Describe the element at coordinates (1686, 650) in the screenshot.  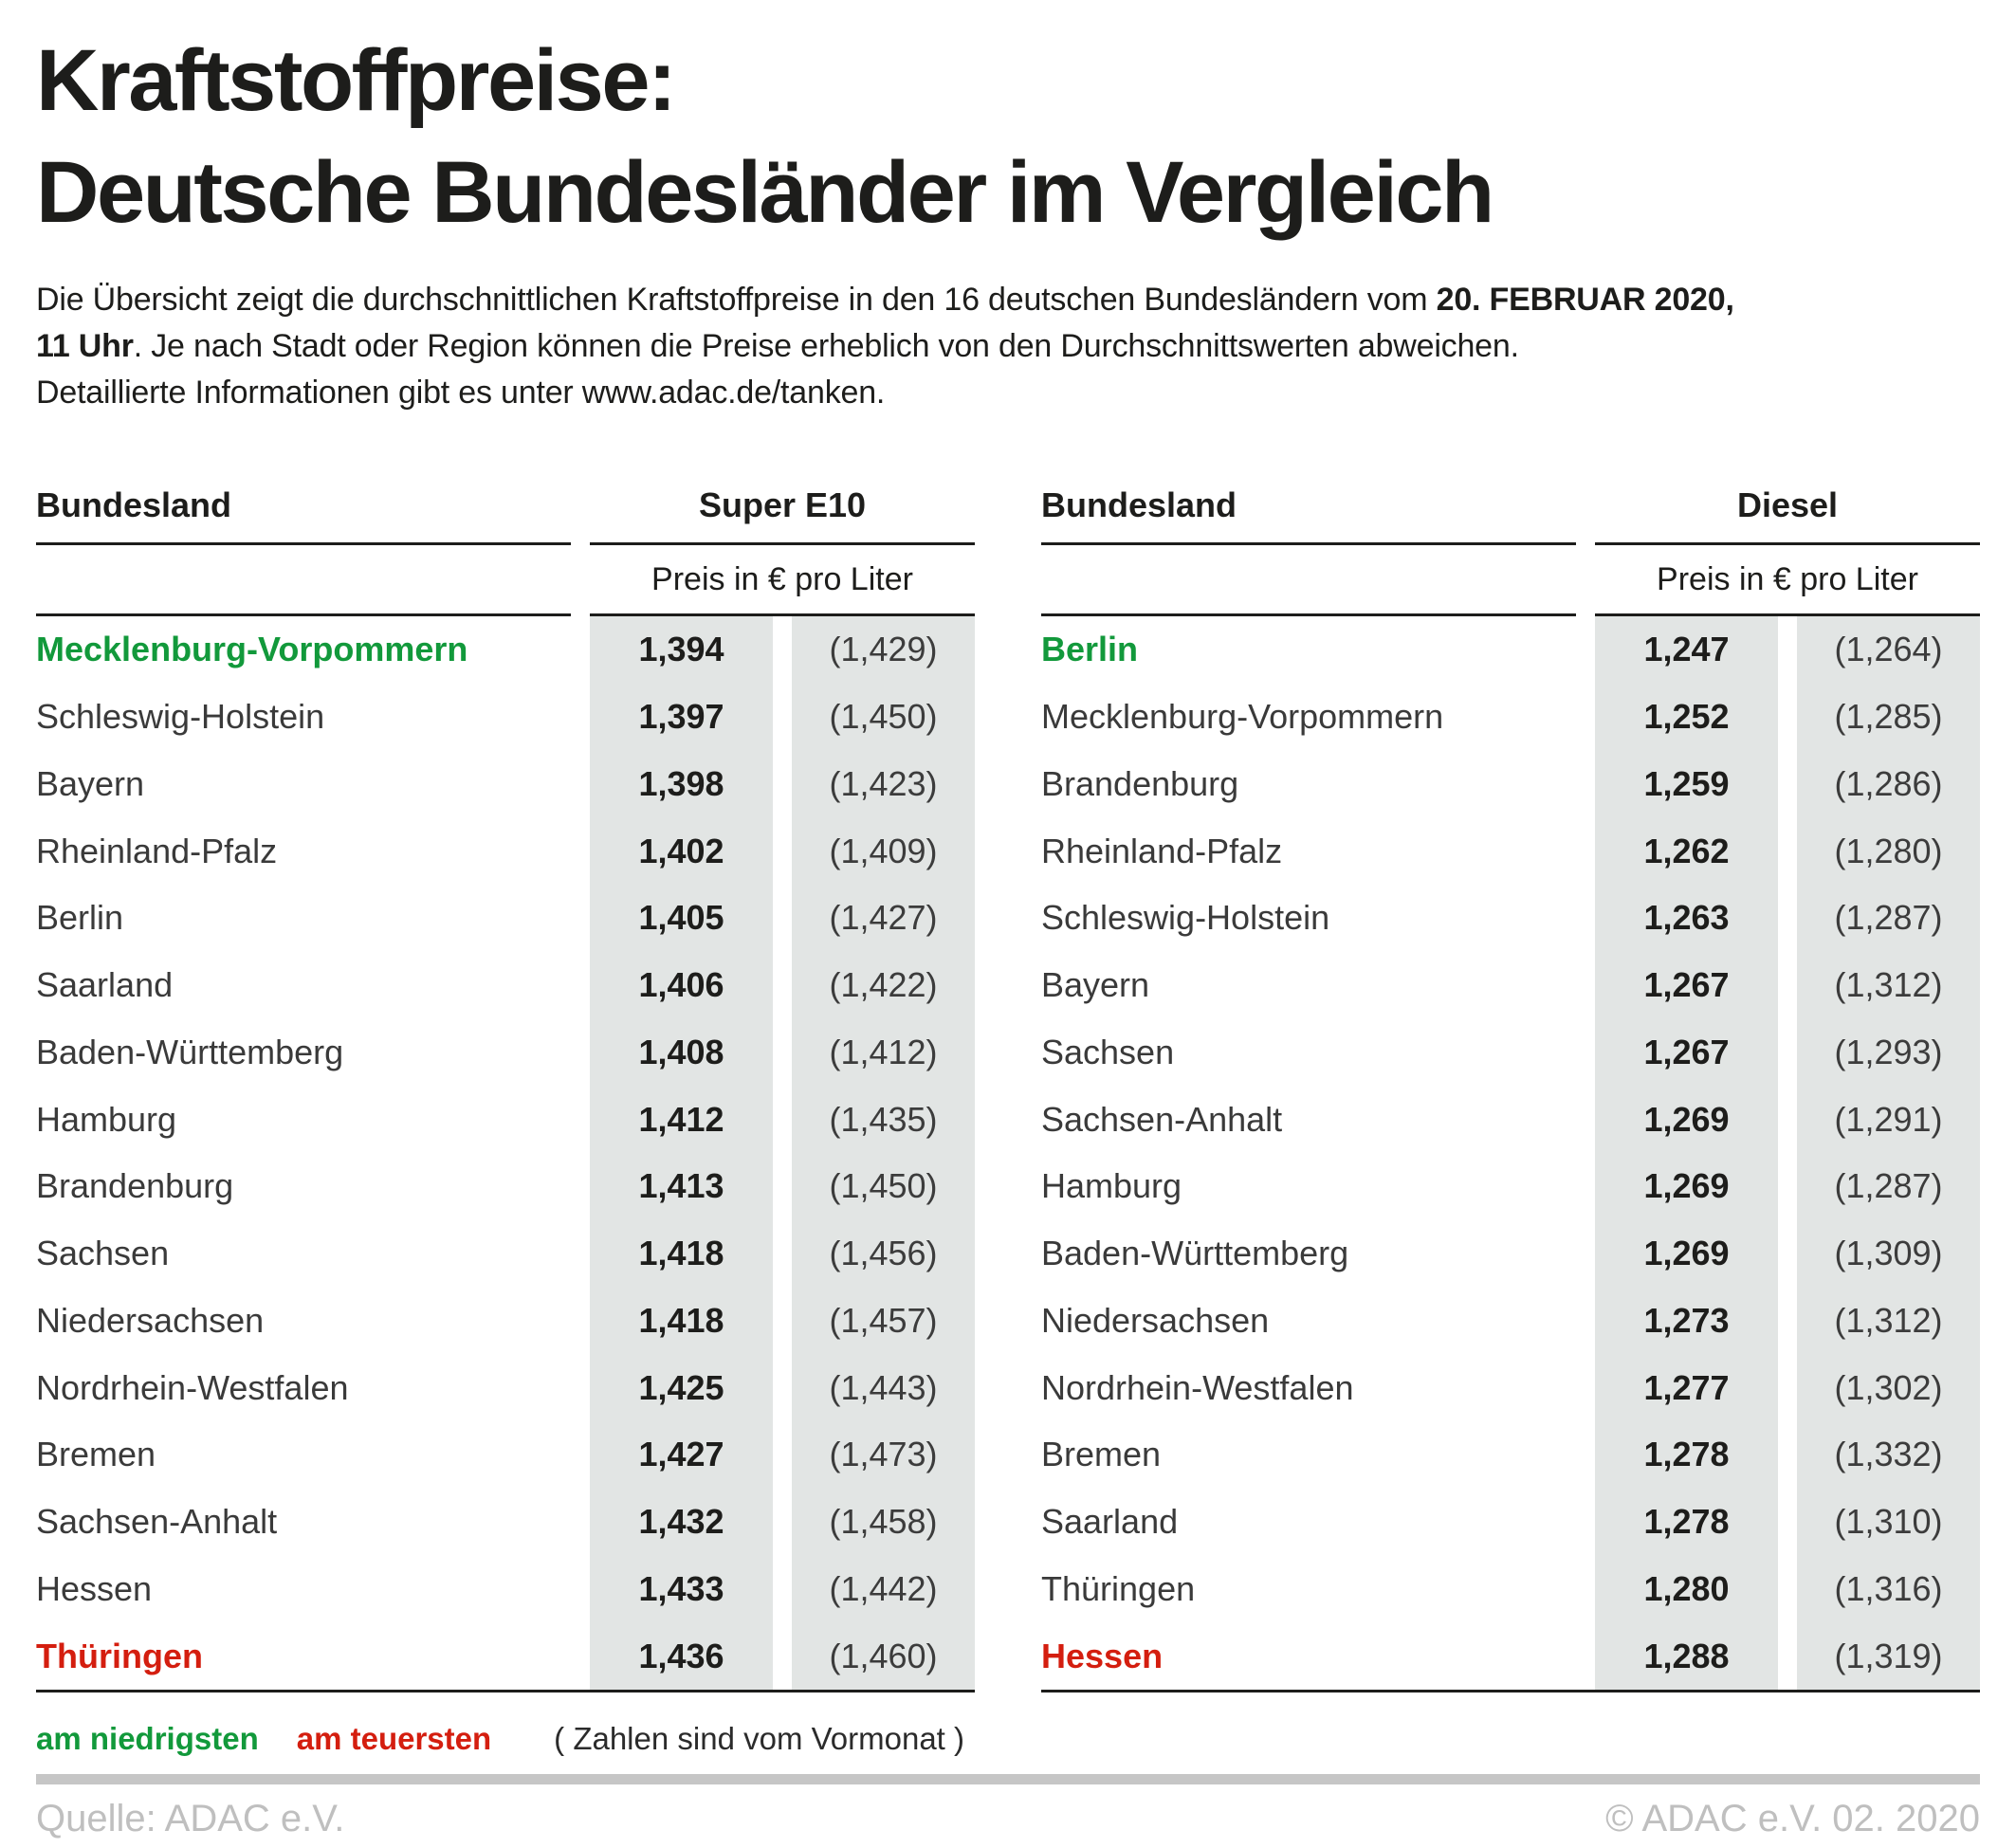
I see `current-price-cell: 1,247` at that location.